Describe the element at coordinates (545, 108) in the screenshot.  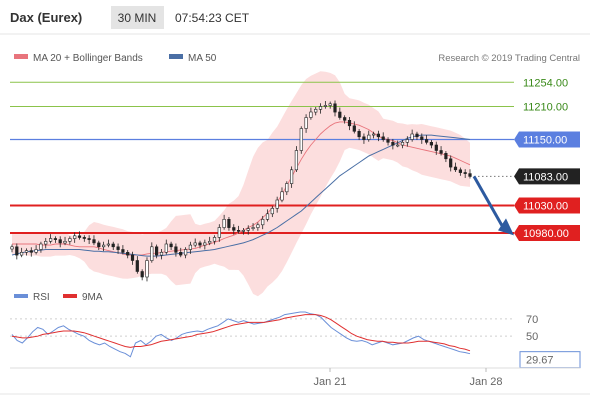
I see `price-tag-label: 11210.00` at that location.